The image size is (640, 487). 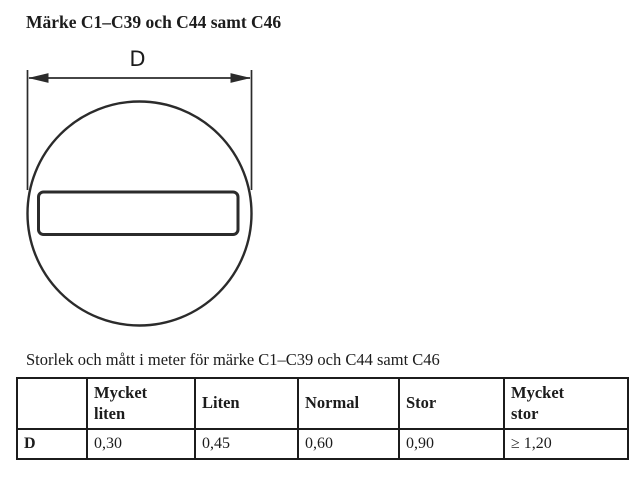 What do you see at coordinates (141, 444) in the screenshot?
I see `table-cell-mycket-liten: 0,30` at bounding box center [141, 444].